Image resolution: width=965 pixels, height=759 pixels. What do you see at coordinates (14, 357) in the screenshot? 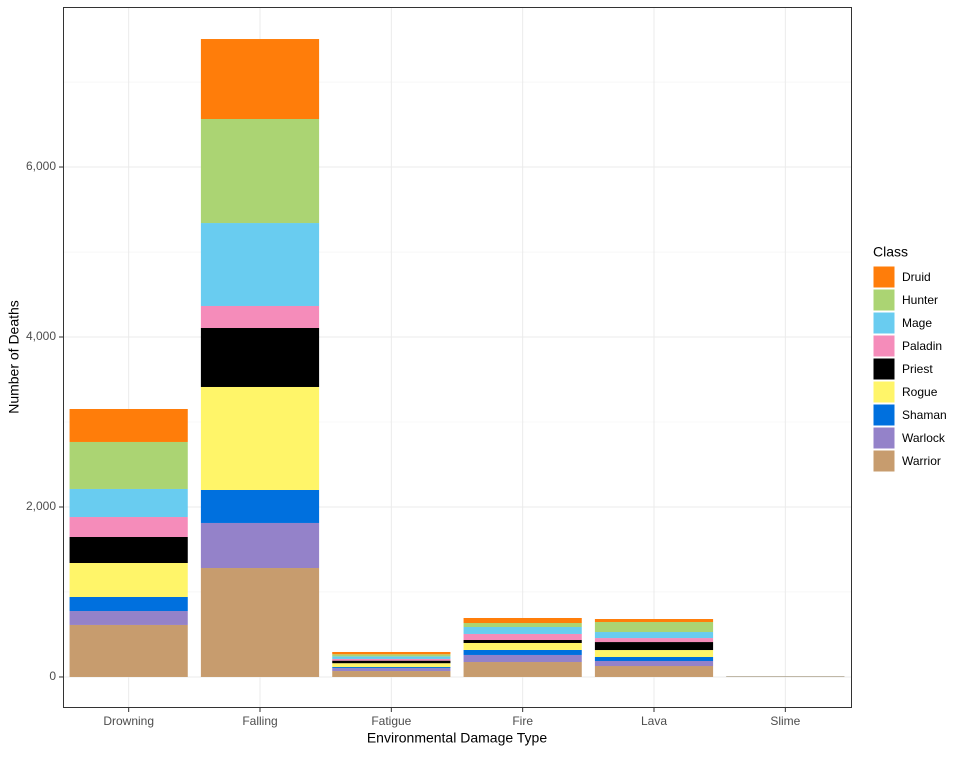
I see `y-axis-title: Number of Deaths` at bounding box center [14, 357].